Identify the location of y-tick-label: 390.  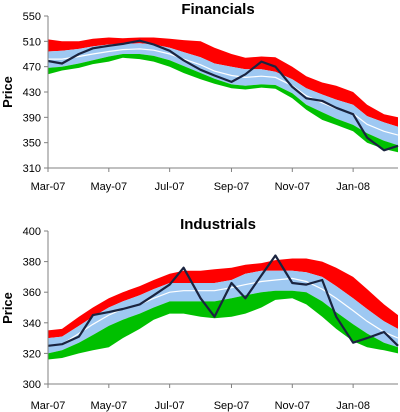
(32, 118).